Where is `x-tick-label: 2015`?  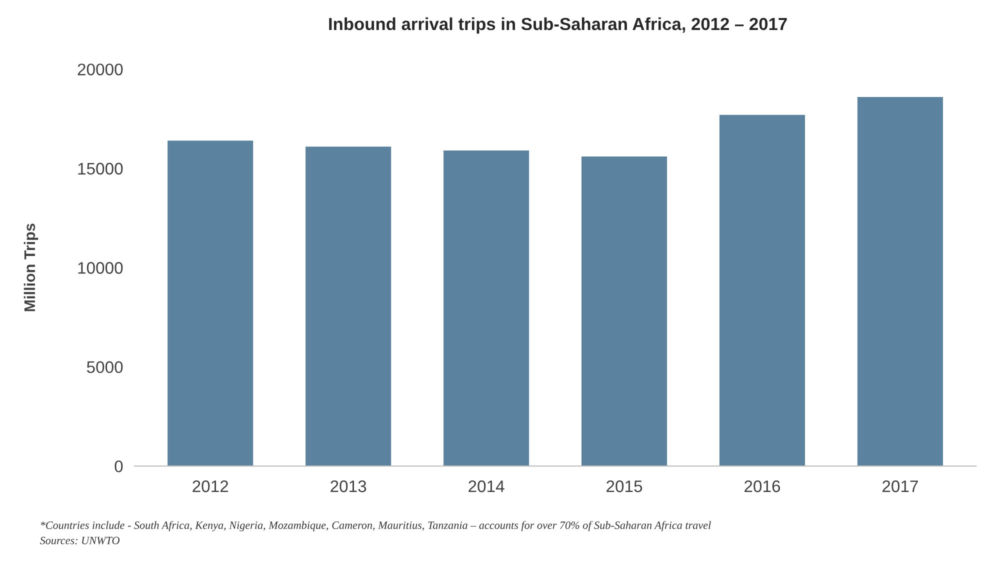
x-tick-label: 2015 is located at coordinates (624, 486).